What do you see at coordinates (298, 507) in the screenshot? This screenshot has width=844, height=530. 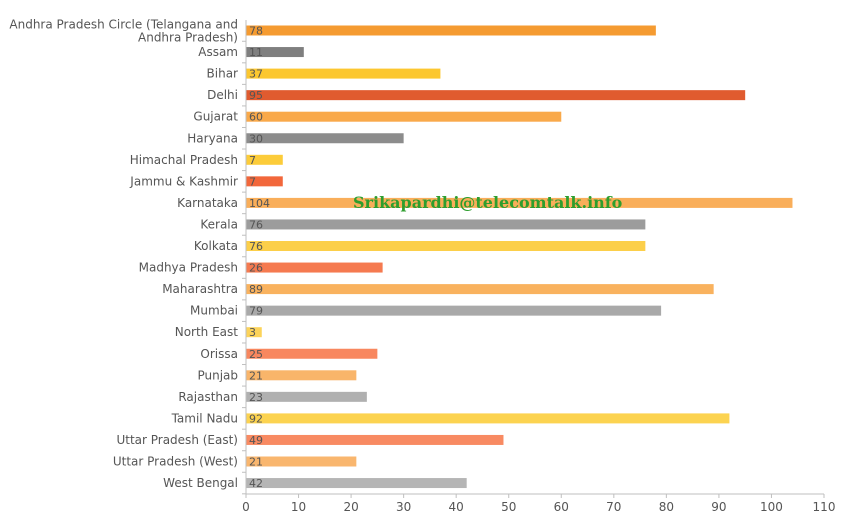 I see `x-tick-label: 10` at bounding box center [298, 507].